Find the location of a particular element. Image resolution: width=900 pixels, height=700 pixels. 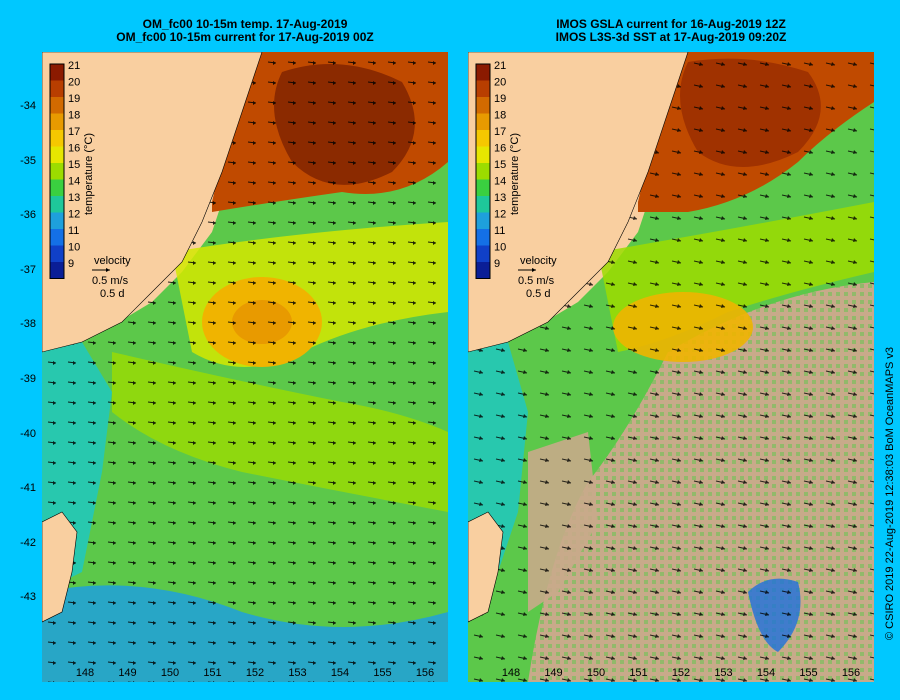

left-land-mainland is located at coordinates (152, 202).